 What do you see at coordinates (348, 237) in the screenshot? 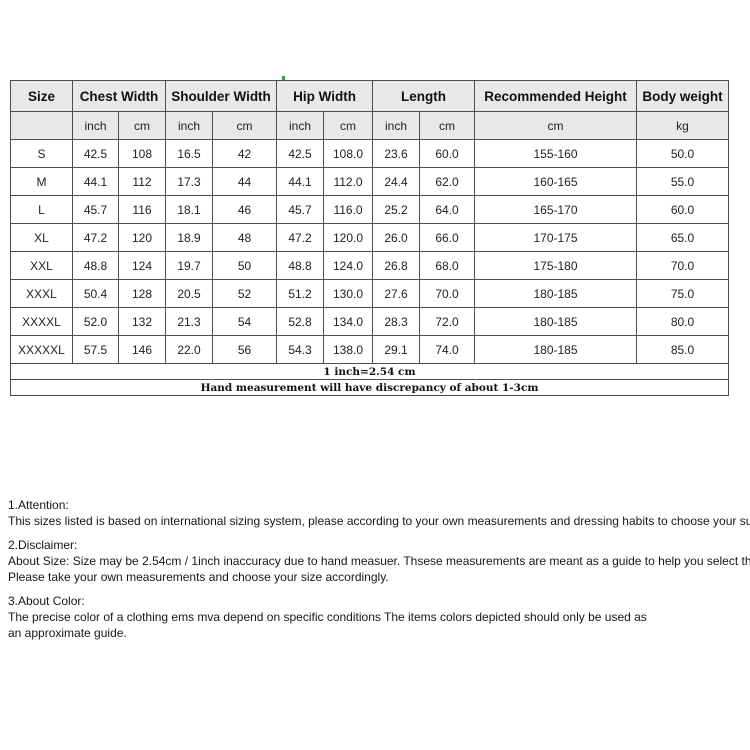
I see `table-cell: 120.0` at bounding box center [348, 237].